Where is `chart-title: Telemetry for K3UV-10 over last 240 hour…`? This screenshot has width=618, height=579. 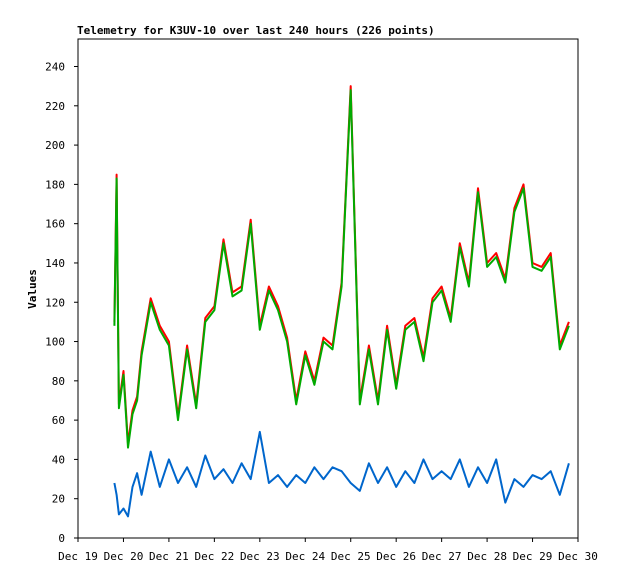 chart-title: Telemetry for K3UV-10 over last 240 hour… is located at coordinates (256, 30).